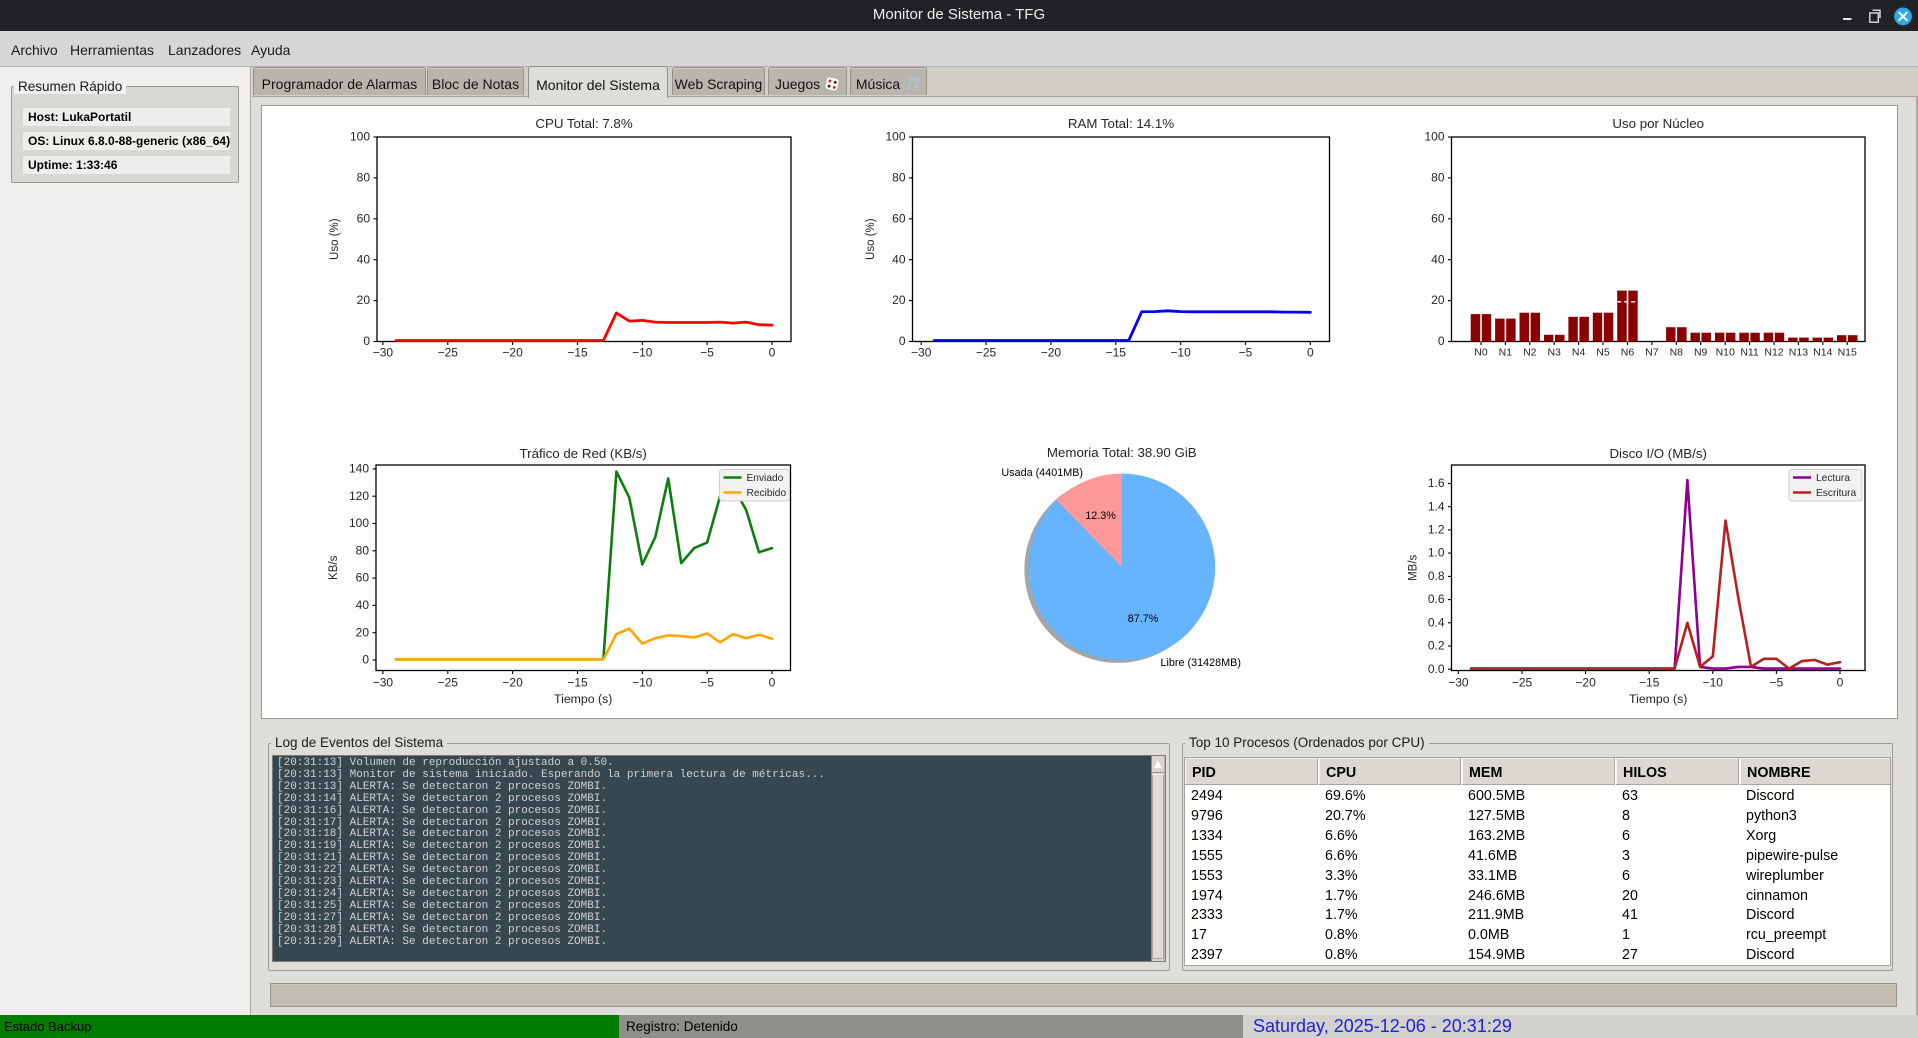 This screenshot has height=1038, width=1918. Describe the element at coordinates (334, 567) in the screenshot. I see `svg-text: KB/s` at that location.